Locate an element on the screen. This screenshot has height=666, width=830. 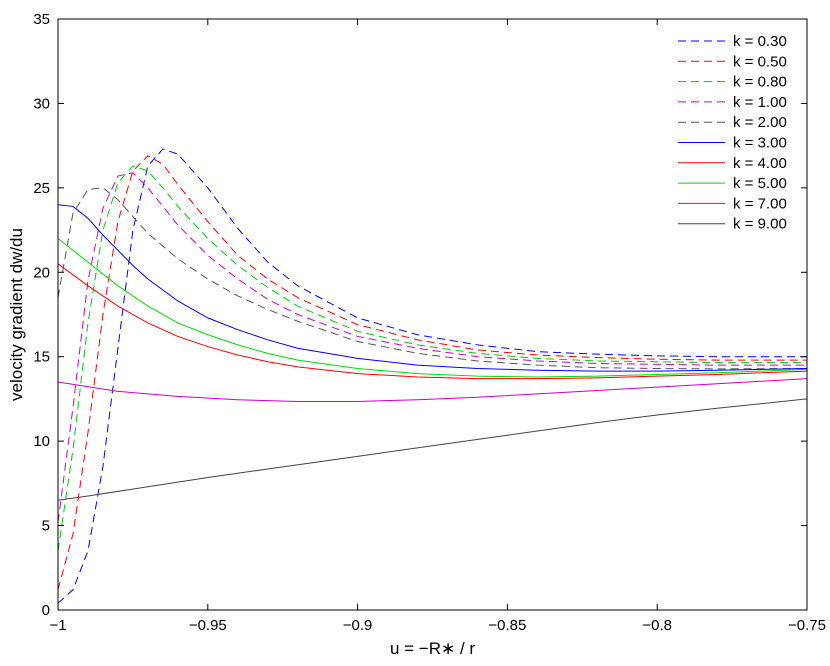
legend-label: k = 0.50 is located at coordinates (760, 61).